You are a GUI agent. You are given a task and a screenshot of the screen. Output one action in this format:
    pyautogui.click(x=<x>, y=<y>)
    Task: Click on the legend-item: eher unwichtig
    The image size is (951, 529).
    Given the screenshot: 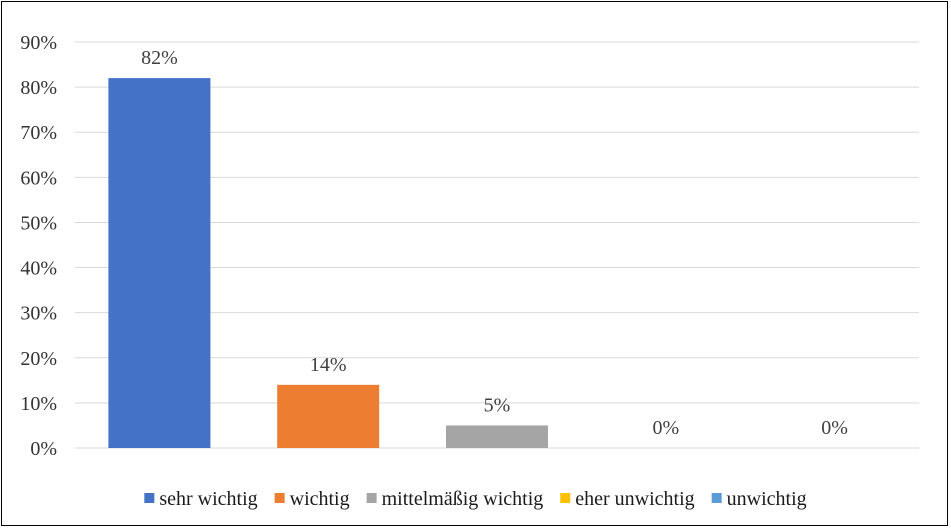 What is the action you would take?
    pyautogui.click(x=627, y=499)
    